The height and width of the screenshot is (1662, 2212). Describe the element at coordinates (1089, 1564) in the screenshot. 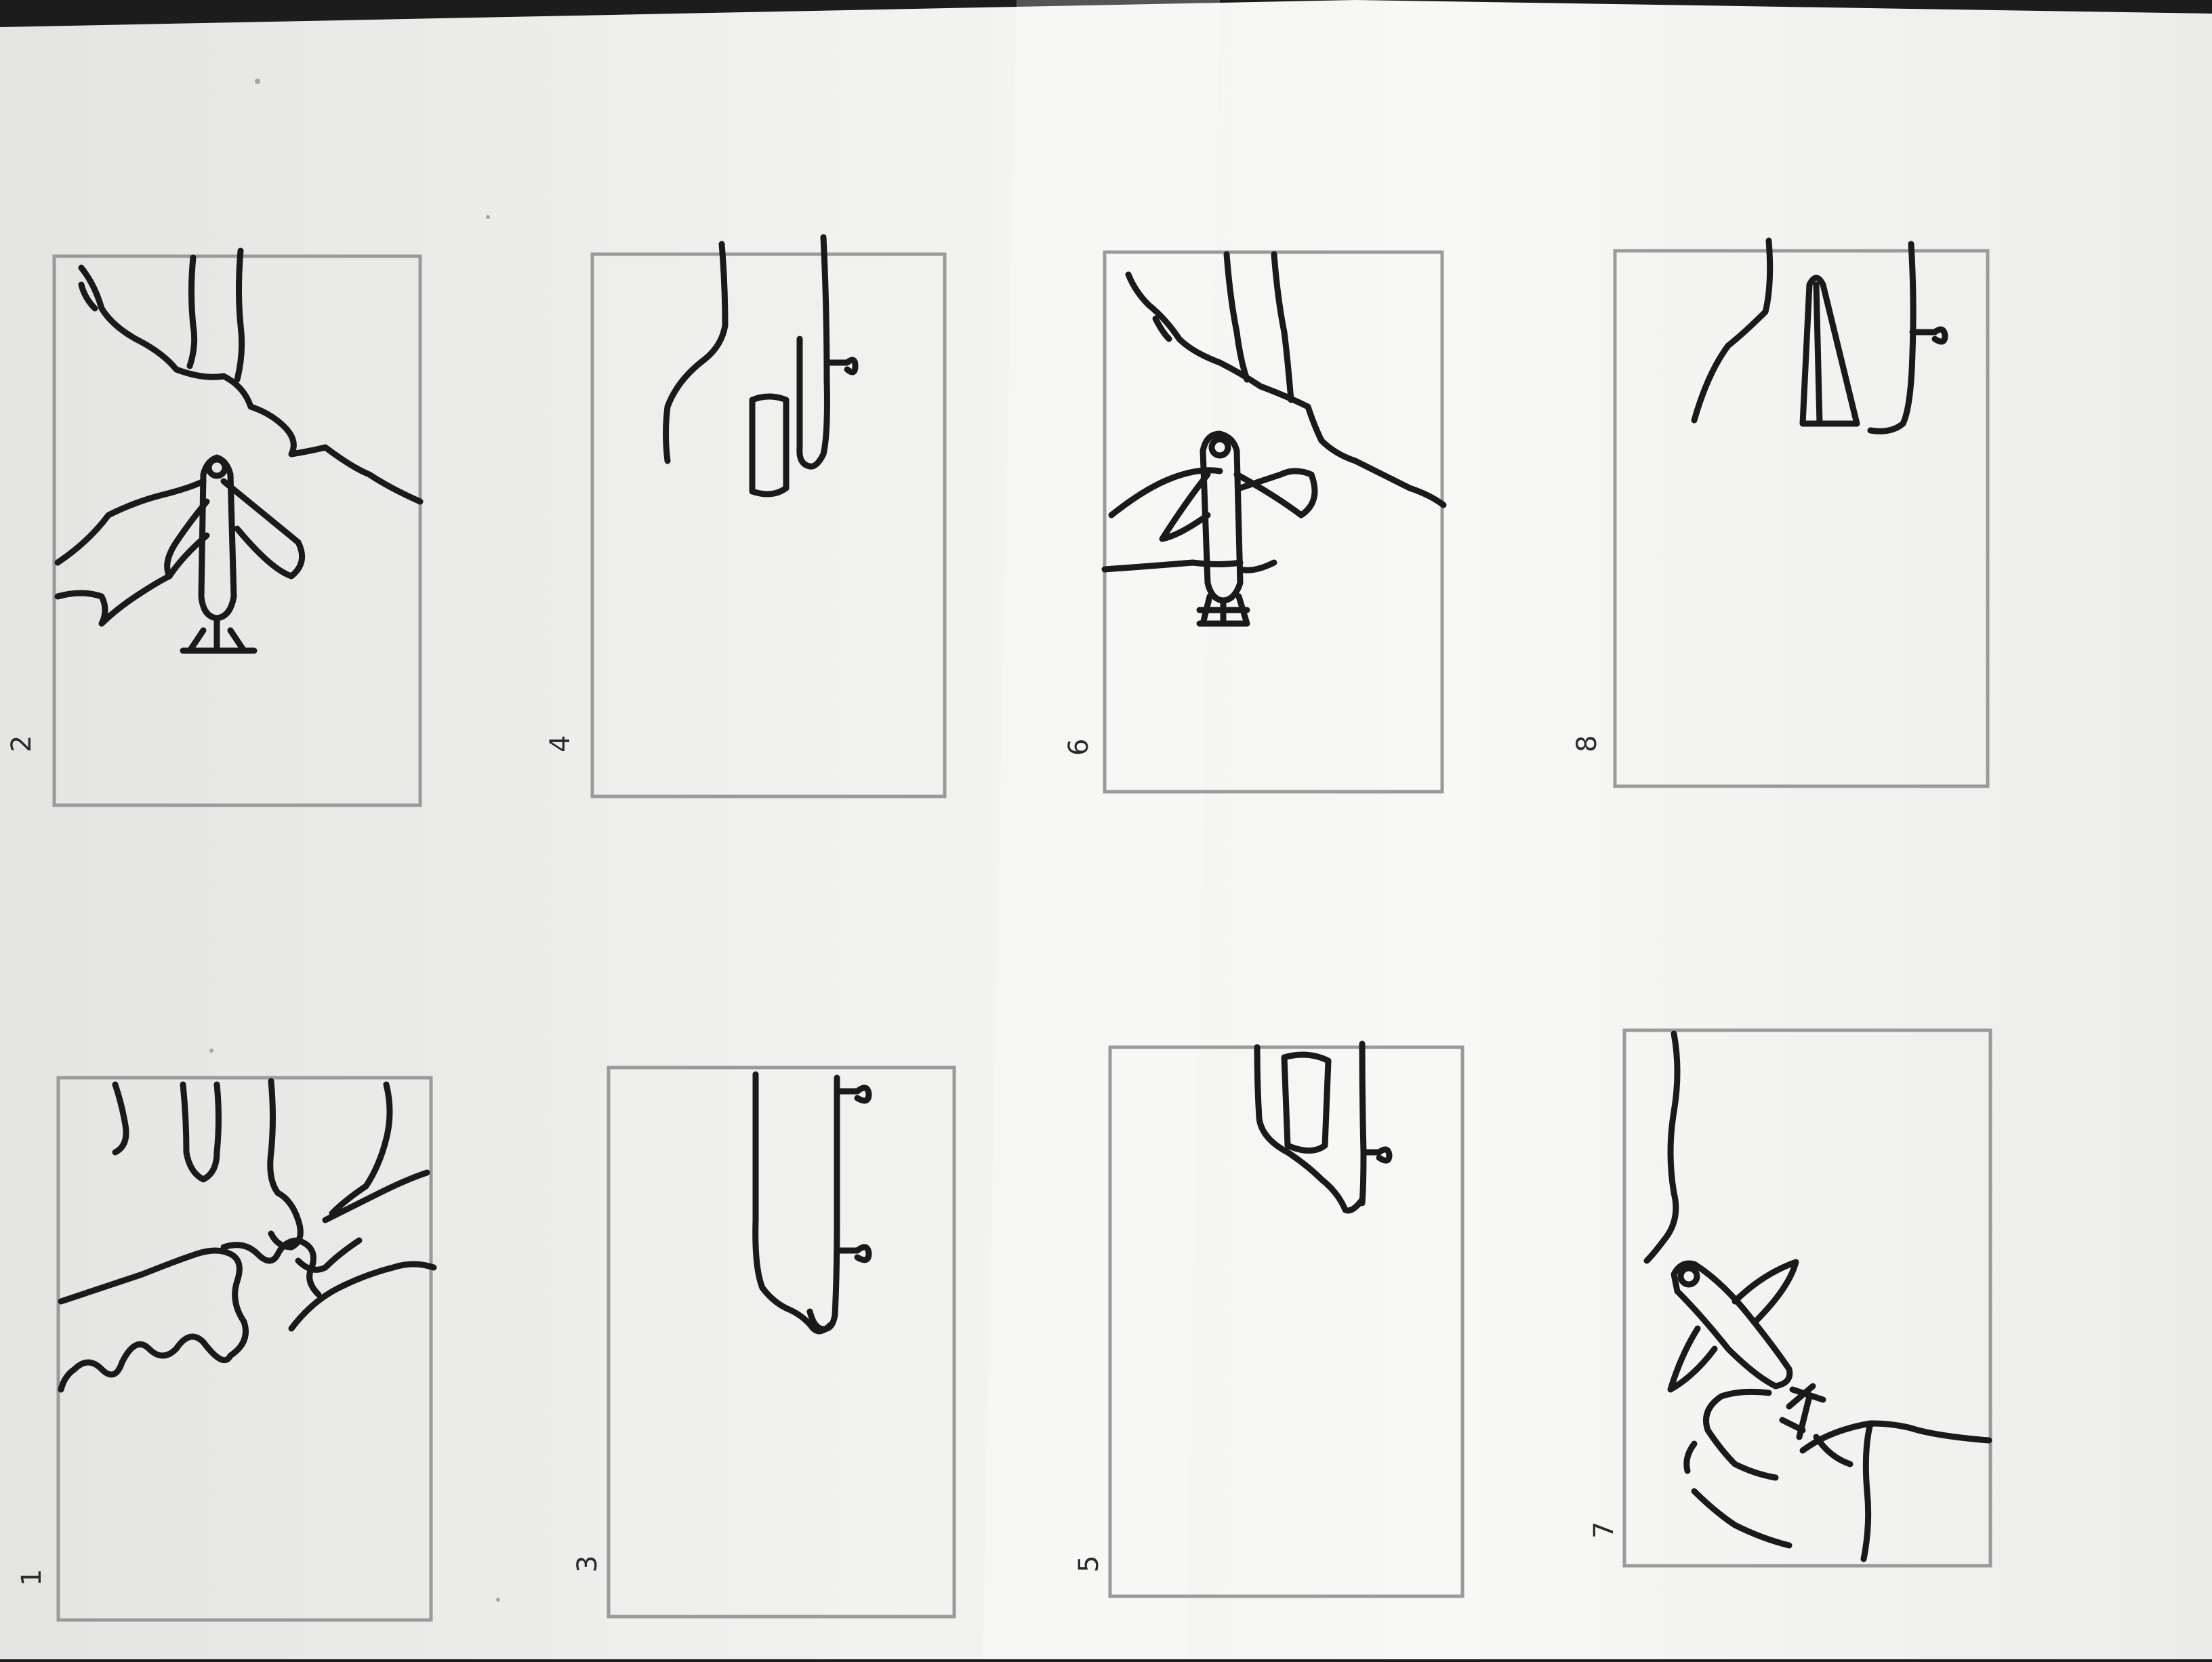

I see `frame-5-number: 5` at that location.